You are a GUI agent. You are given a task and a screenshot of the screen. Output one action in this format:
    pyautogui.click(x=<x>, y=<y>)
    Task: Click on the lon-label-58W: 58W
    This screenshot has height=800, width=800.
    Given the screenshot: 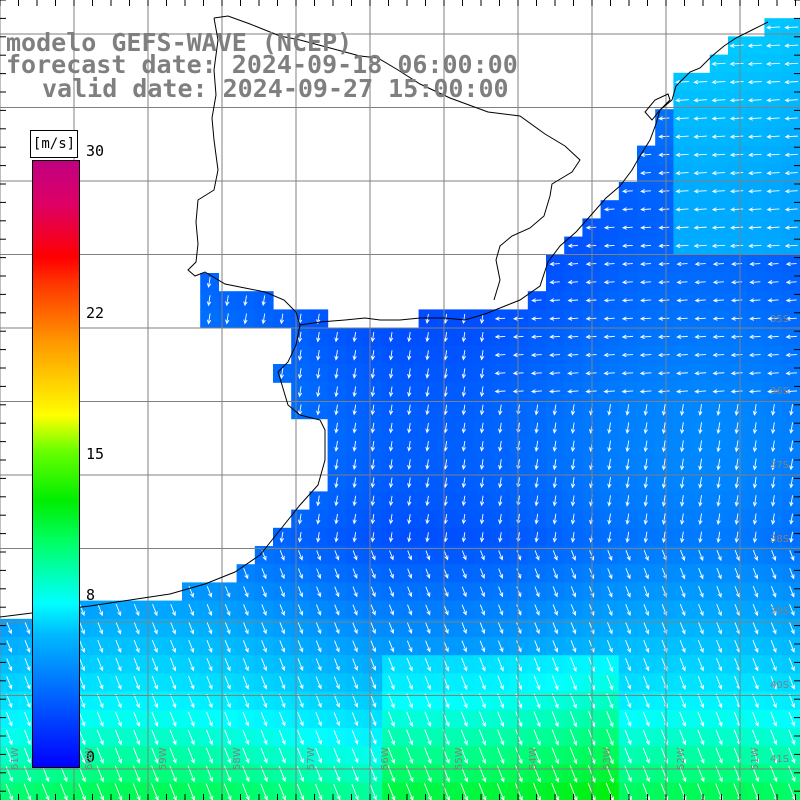 What is the action you would take?
    pyautogui.click(x=237, y=758)
    